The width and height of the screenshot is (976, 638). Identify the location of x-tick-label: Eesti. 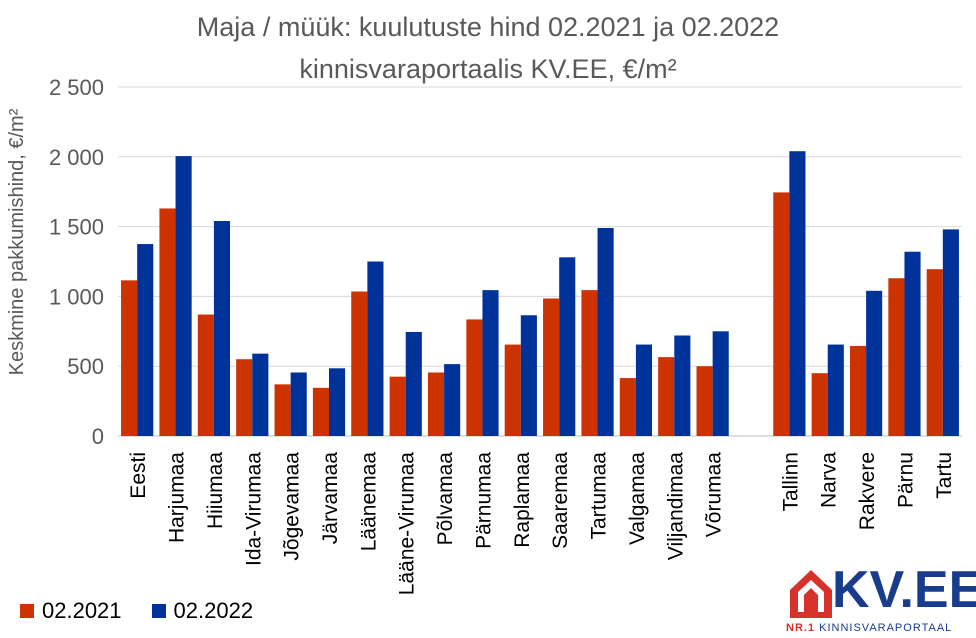
(138, 475).